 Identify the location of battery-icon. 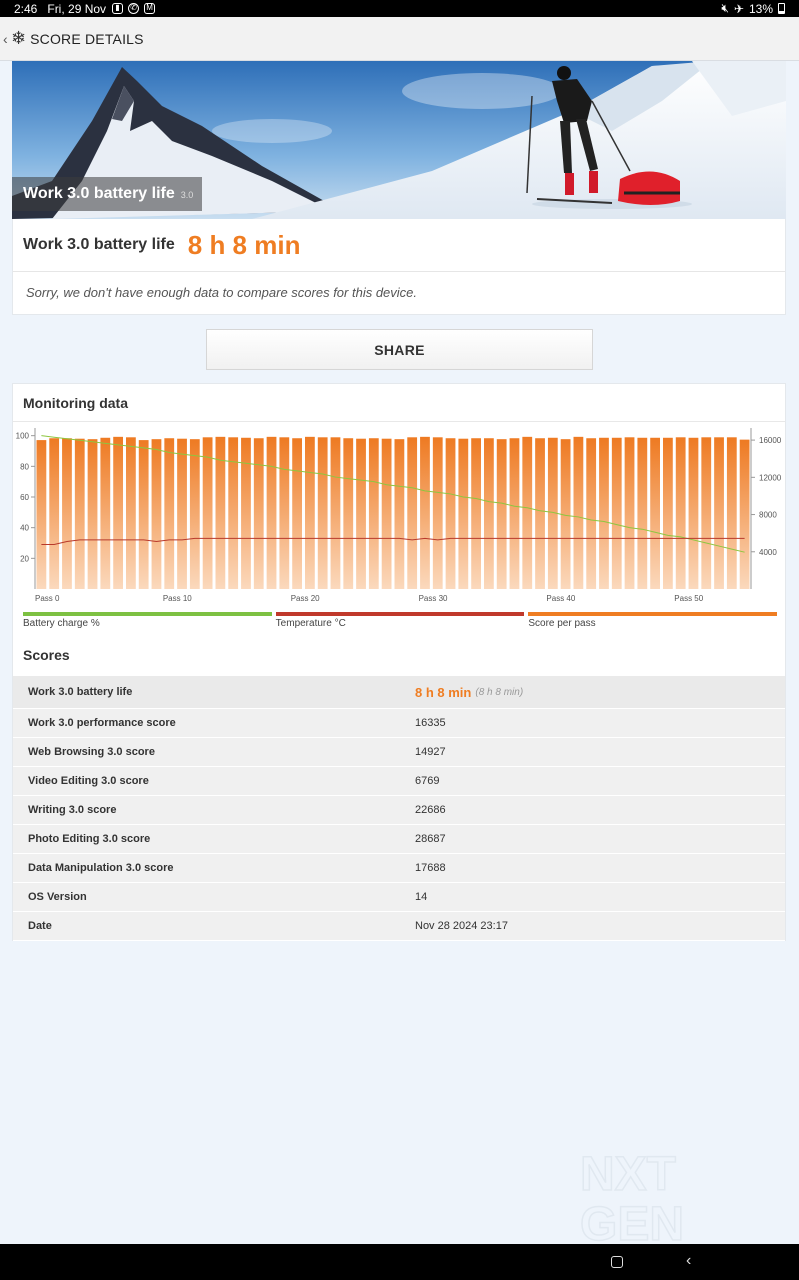
(781, 8).